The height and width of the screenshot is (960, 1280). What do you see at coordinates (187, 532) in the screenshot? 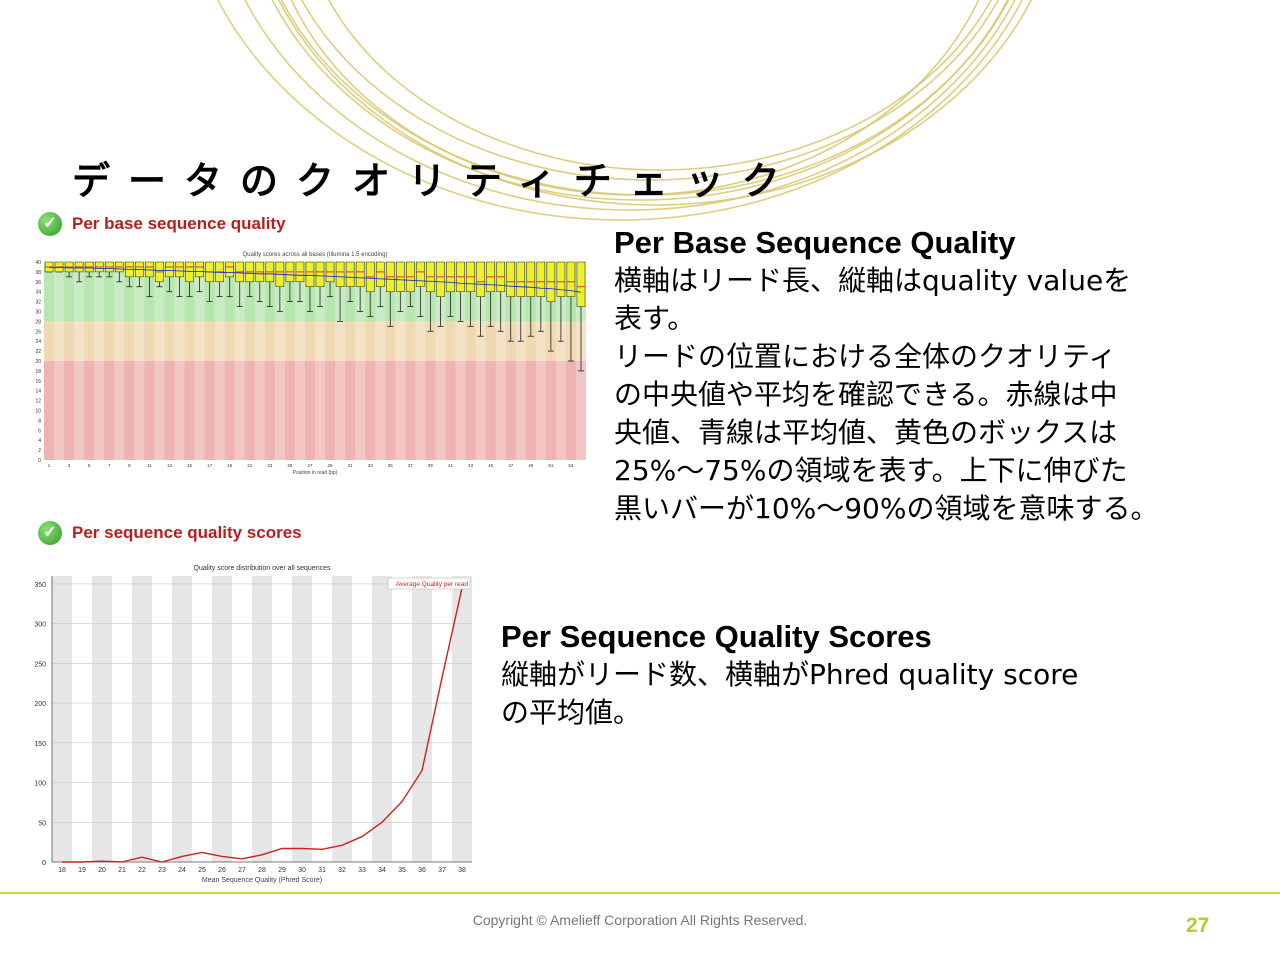
I see `per-sequence-panel-label: Per sequence quality scores` at bounding box center [187, 532].